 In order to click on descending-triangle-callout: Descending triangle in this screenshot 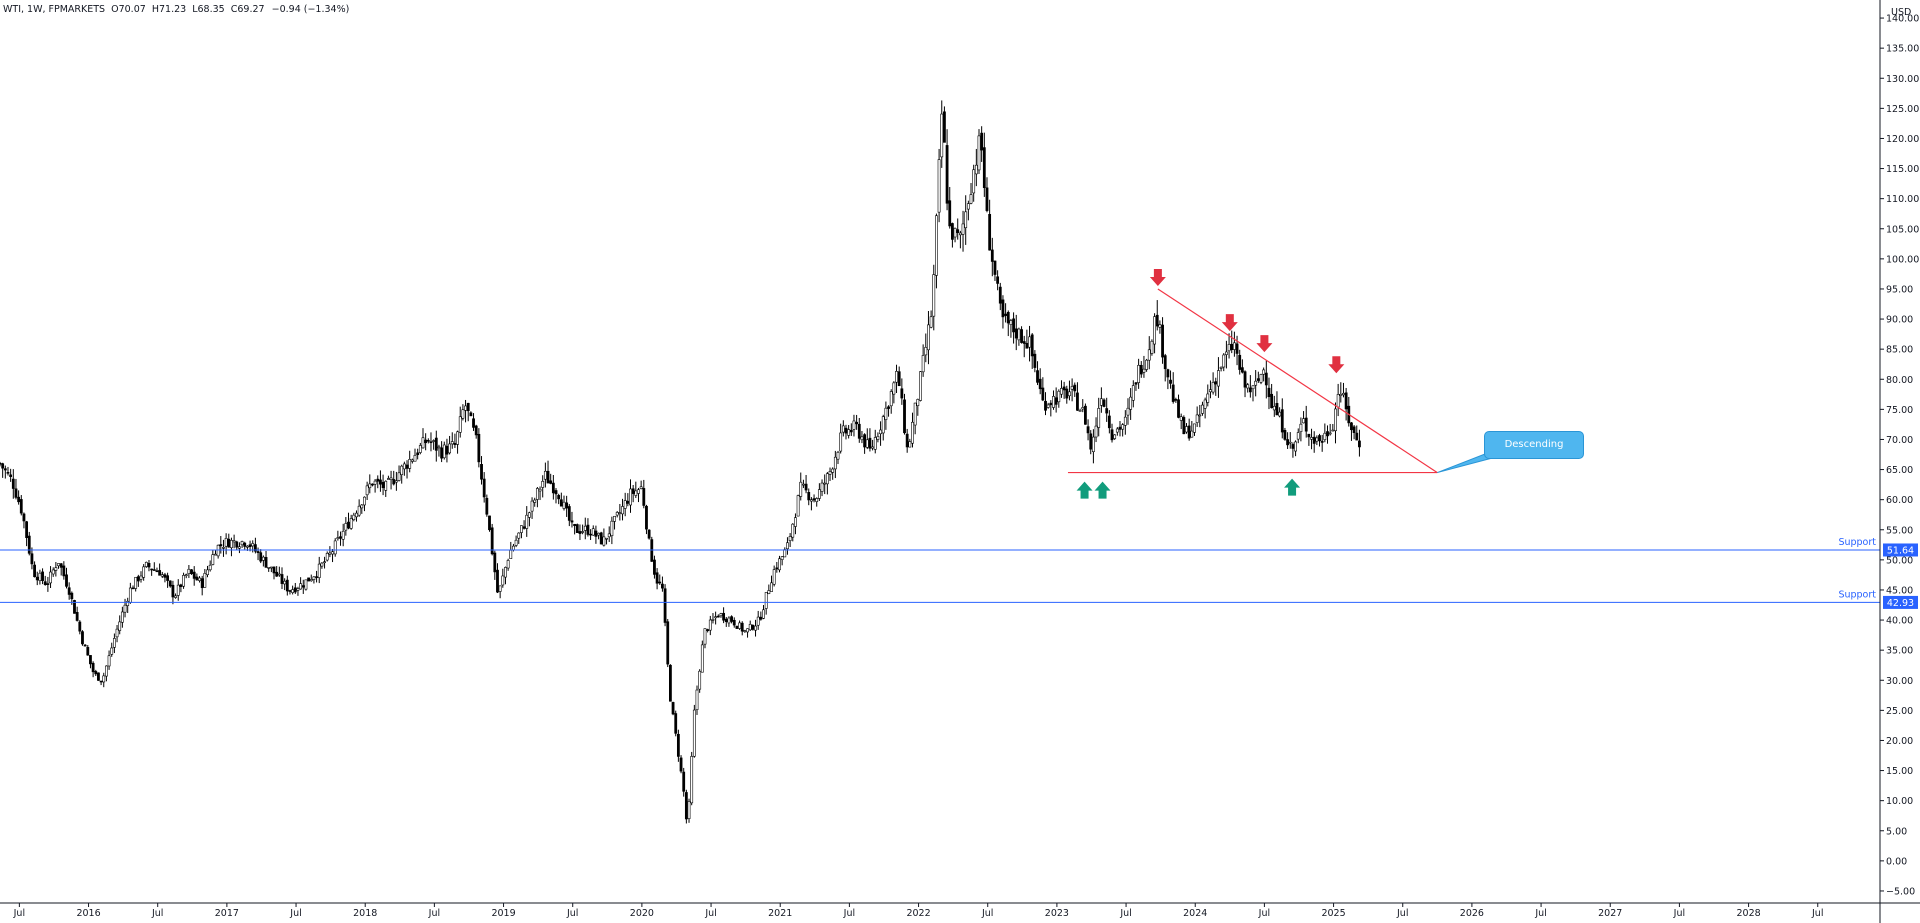, I will do `click(1534, 453)`.